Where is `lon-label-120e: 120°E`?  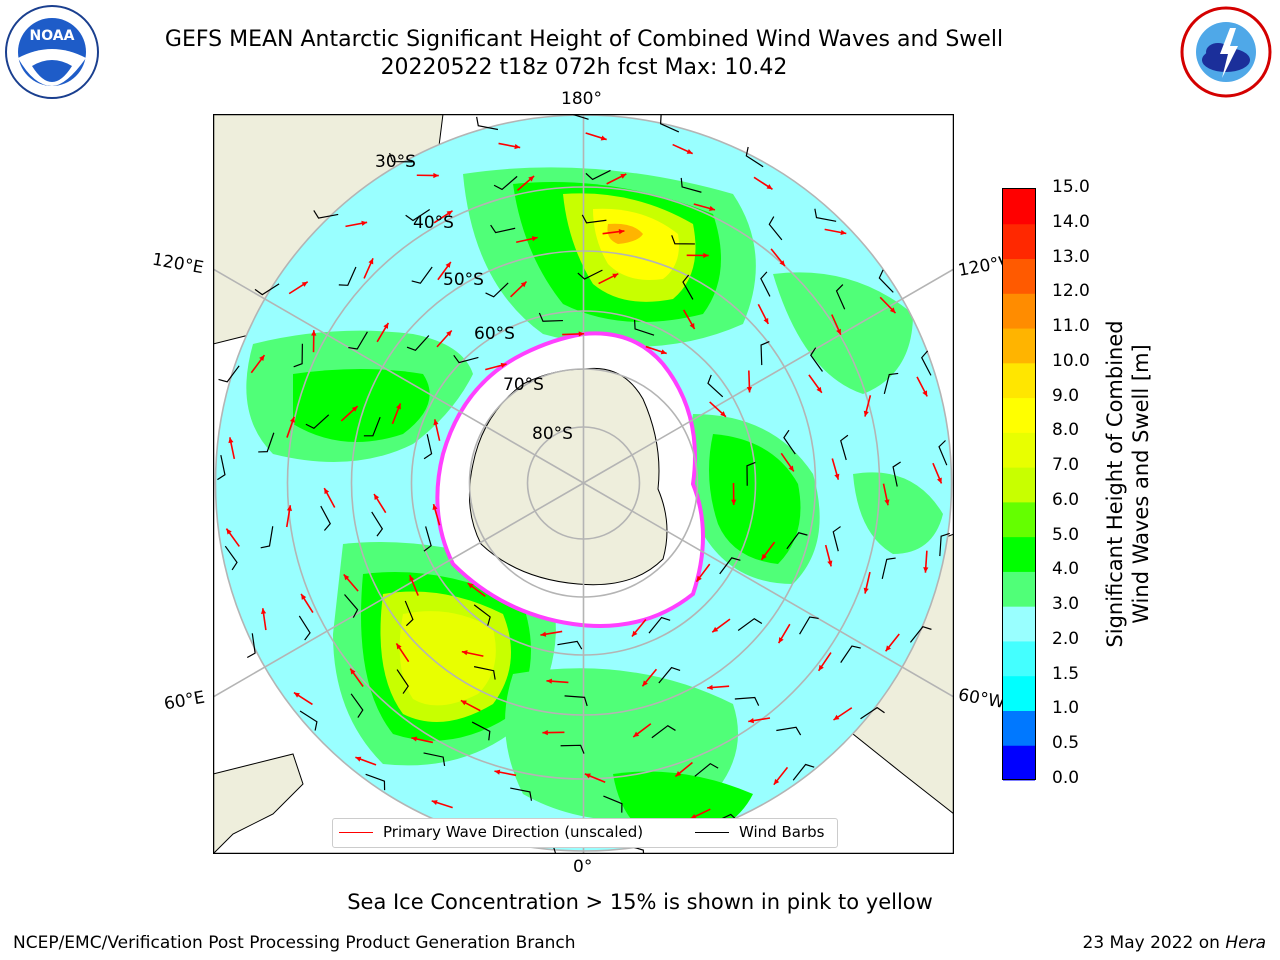 lon-label-120e: 120°E is located at coordinates (178, 264).